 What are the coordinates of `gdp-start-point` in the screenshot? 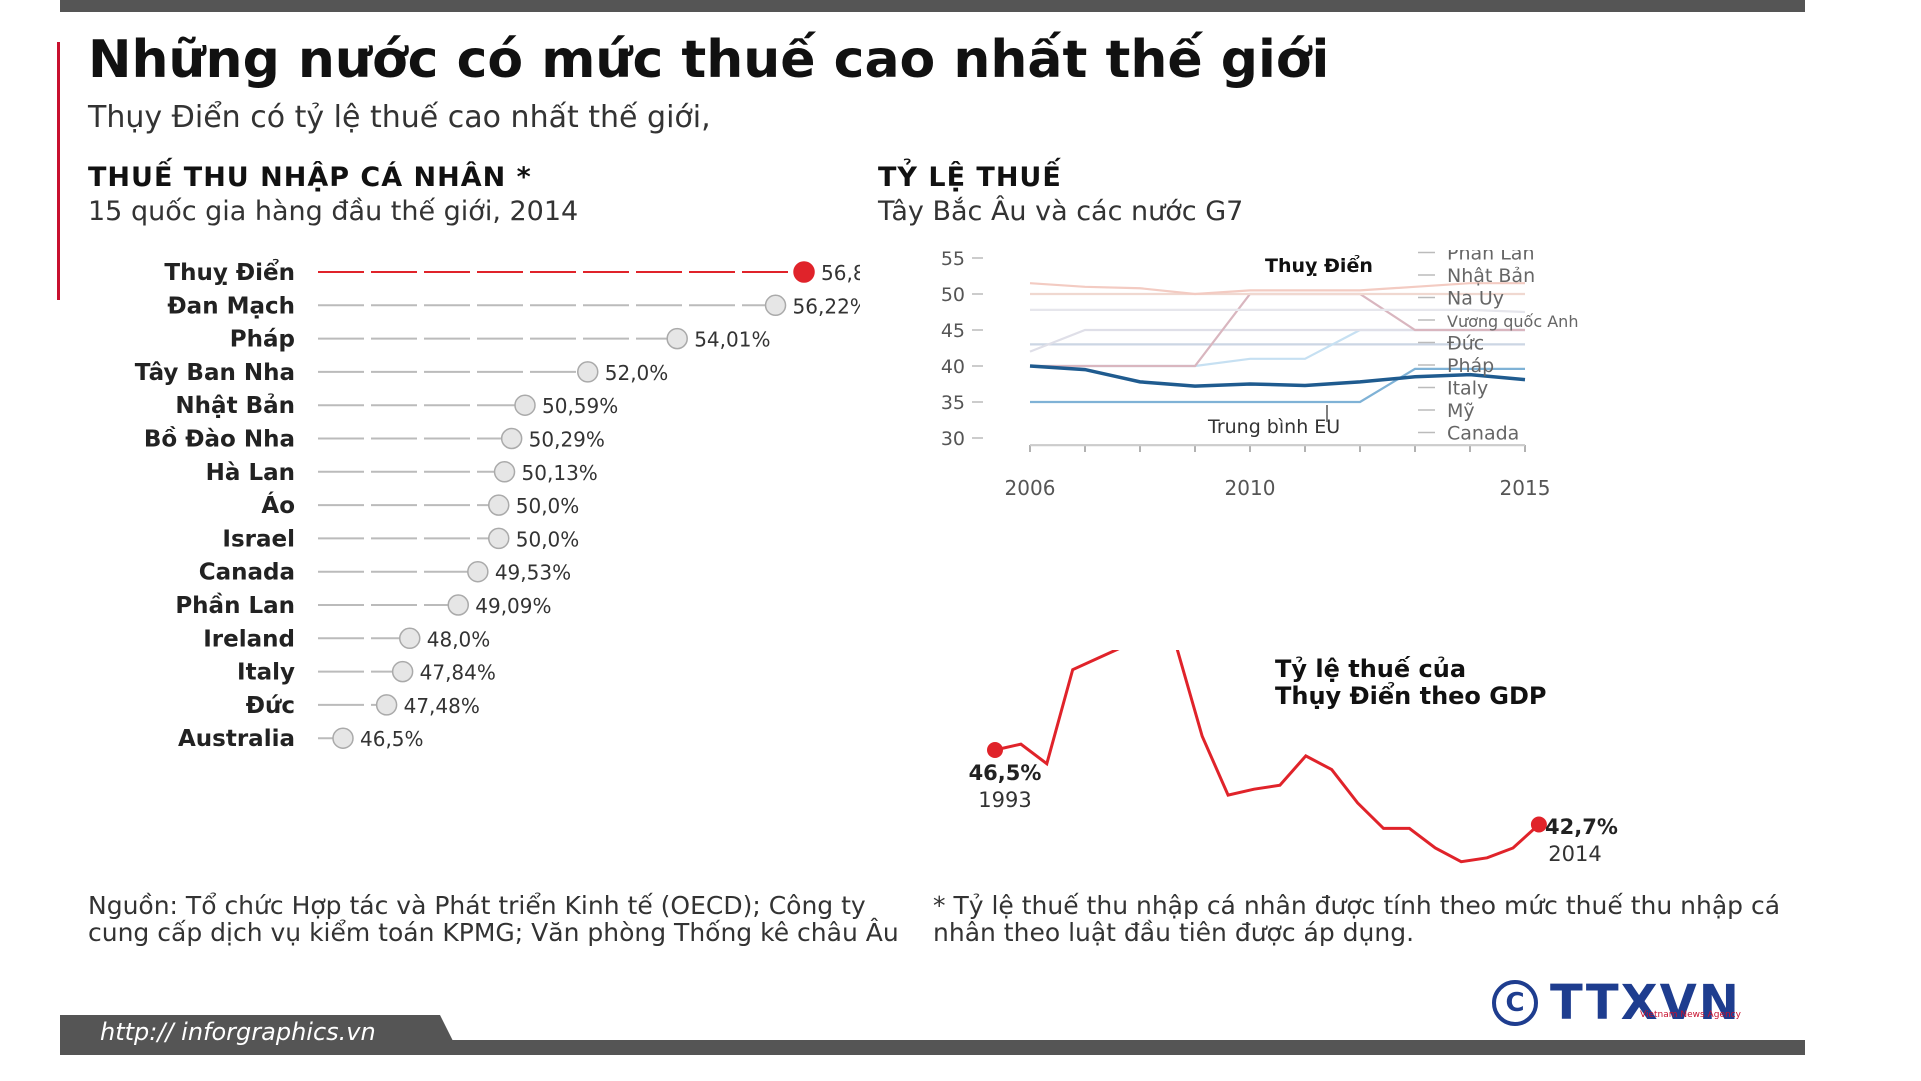 It's located at (995, 750).